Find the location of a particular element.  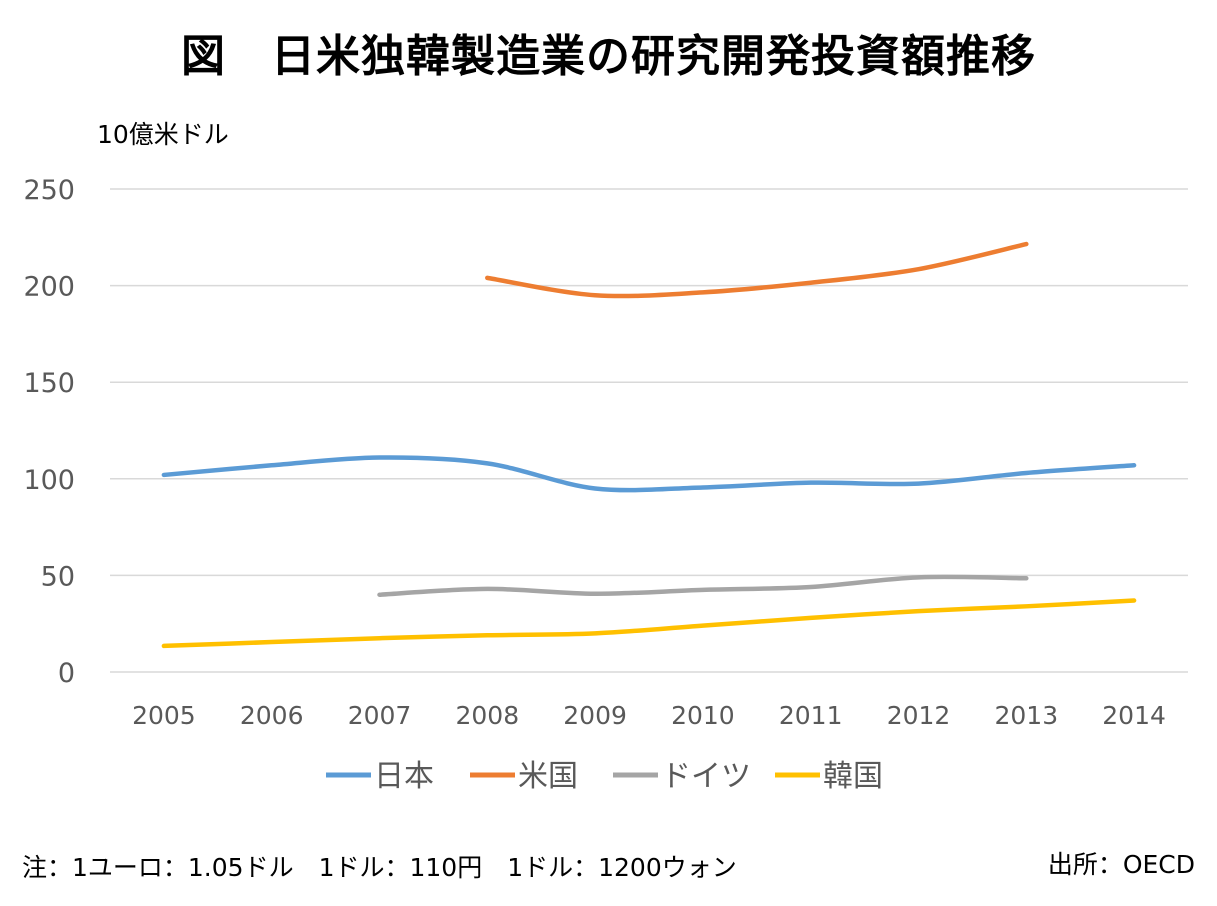

y-axis-unit-label: 10億米ドル is located at coordinates (163, 134).